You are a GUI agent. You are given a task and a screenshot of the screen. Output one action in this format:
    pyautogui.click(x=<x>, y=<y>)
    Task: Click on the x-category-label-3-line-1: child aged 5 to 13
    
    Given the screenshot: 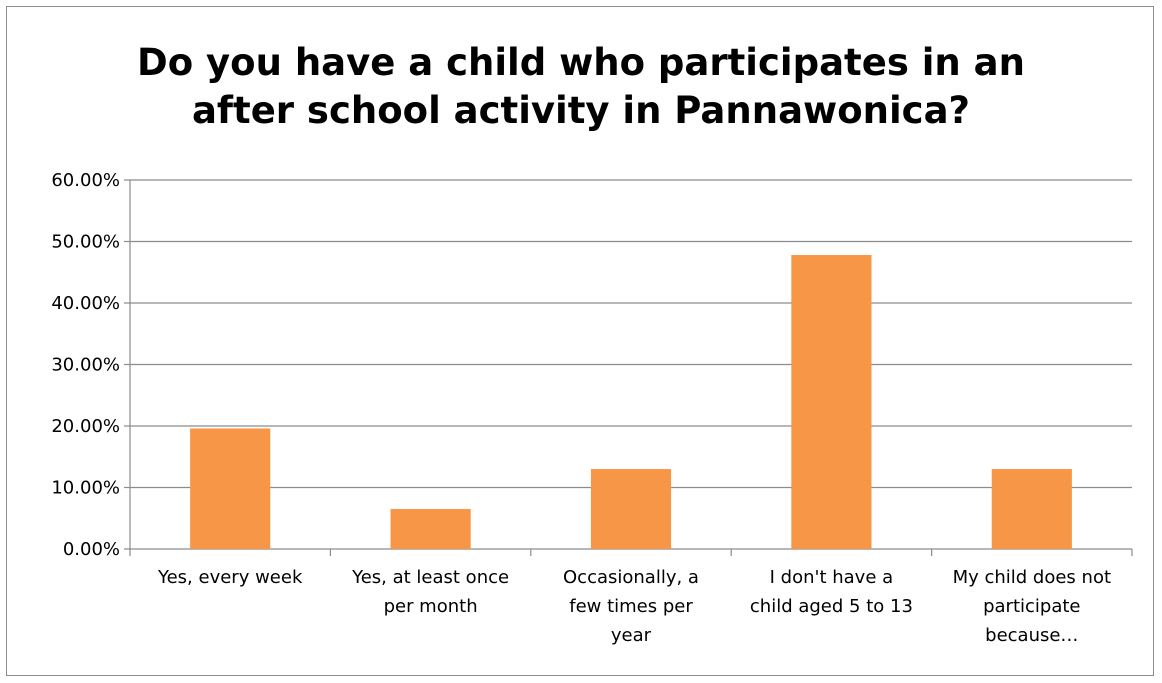 What is the action you would take?
    pyautogui.click(x=831, y=606)
    